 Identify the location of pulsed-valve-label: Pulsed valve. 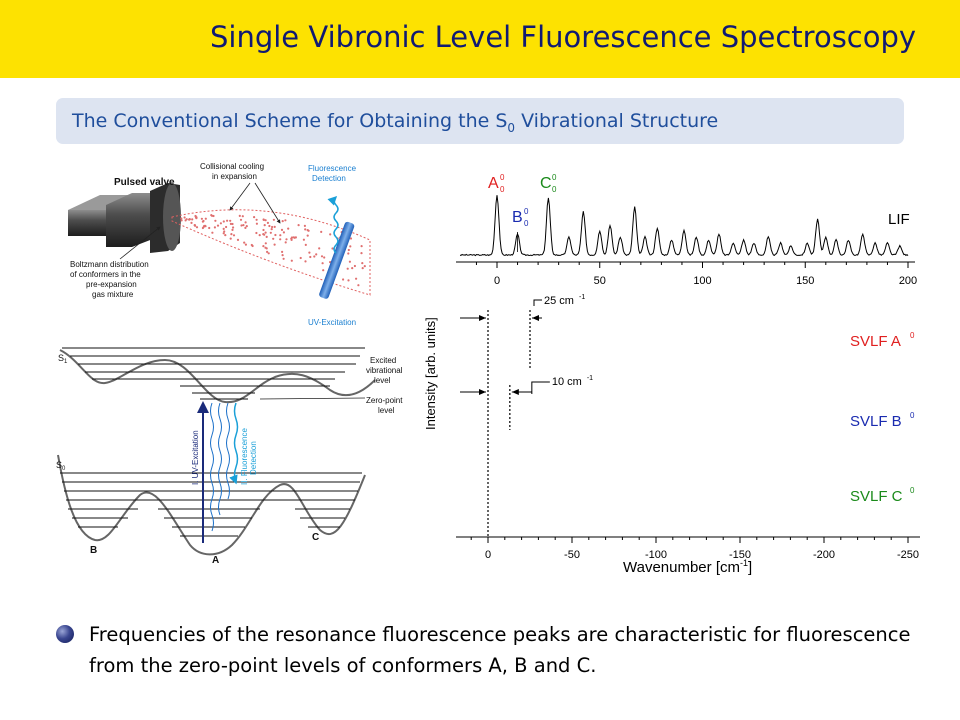
(144, 182).